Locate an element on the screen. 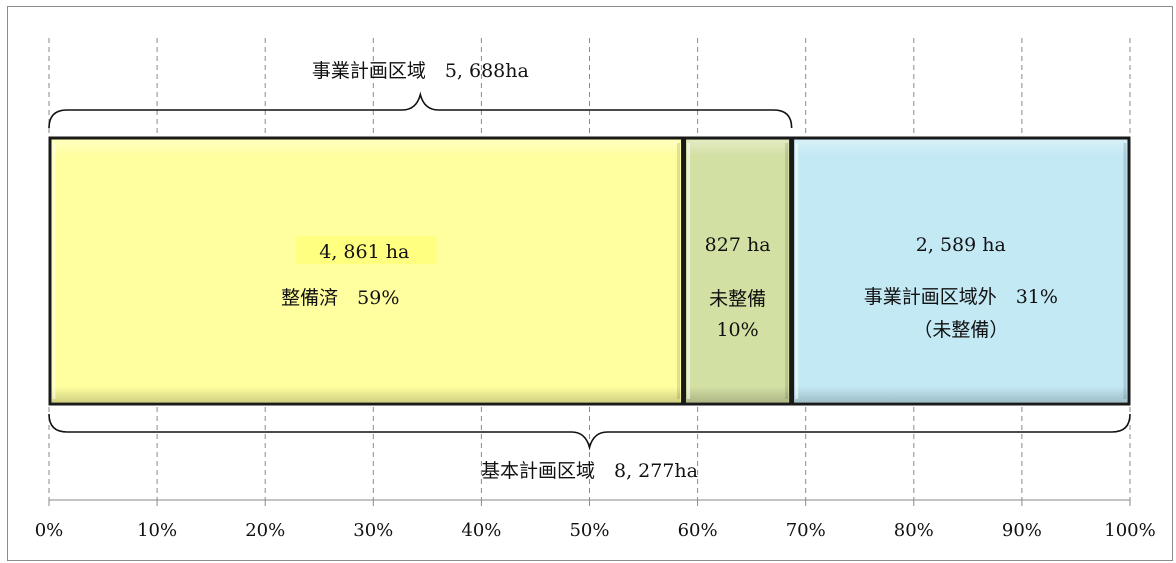 The width and height of the screenshot is (1176, 563). brace-top is located at coordinates (420, 110).